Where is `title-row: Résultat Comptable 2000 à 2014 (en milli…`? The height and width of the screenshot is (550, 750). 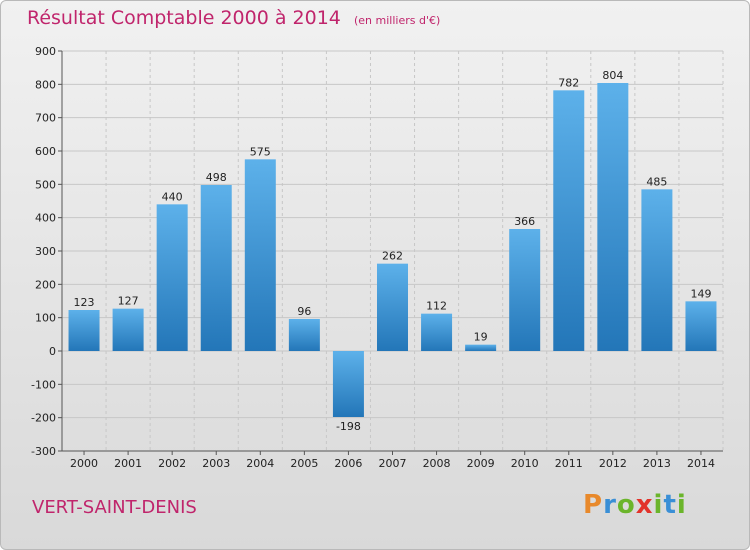 title-row: Résultat Comptable 2000 à 2014 (en milli… is located at coordinates (233, 18).